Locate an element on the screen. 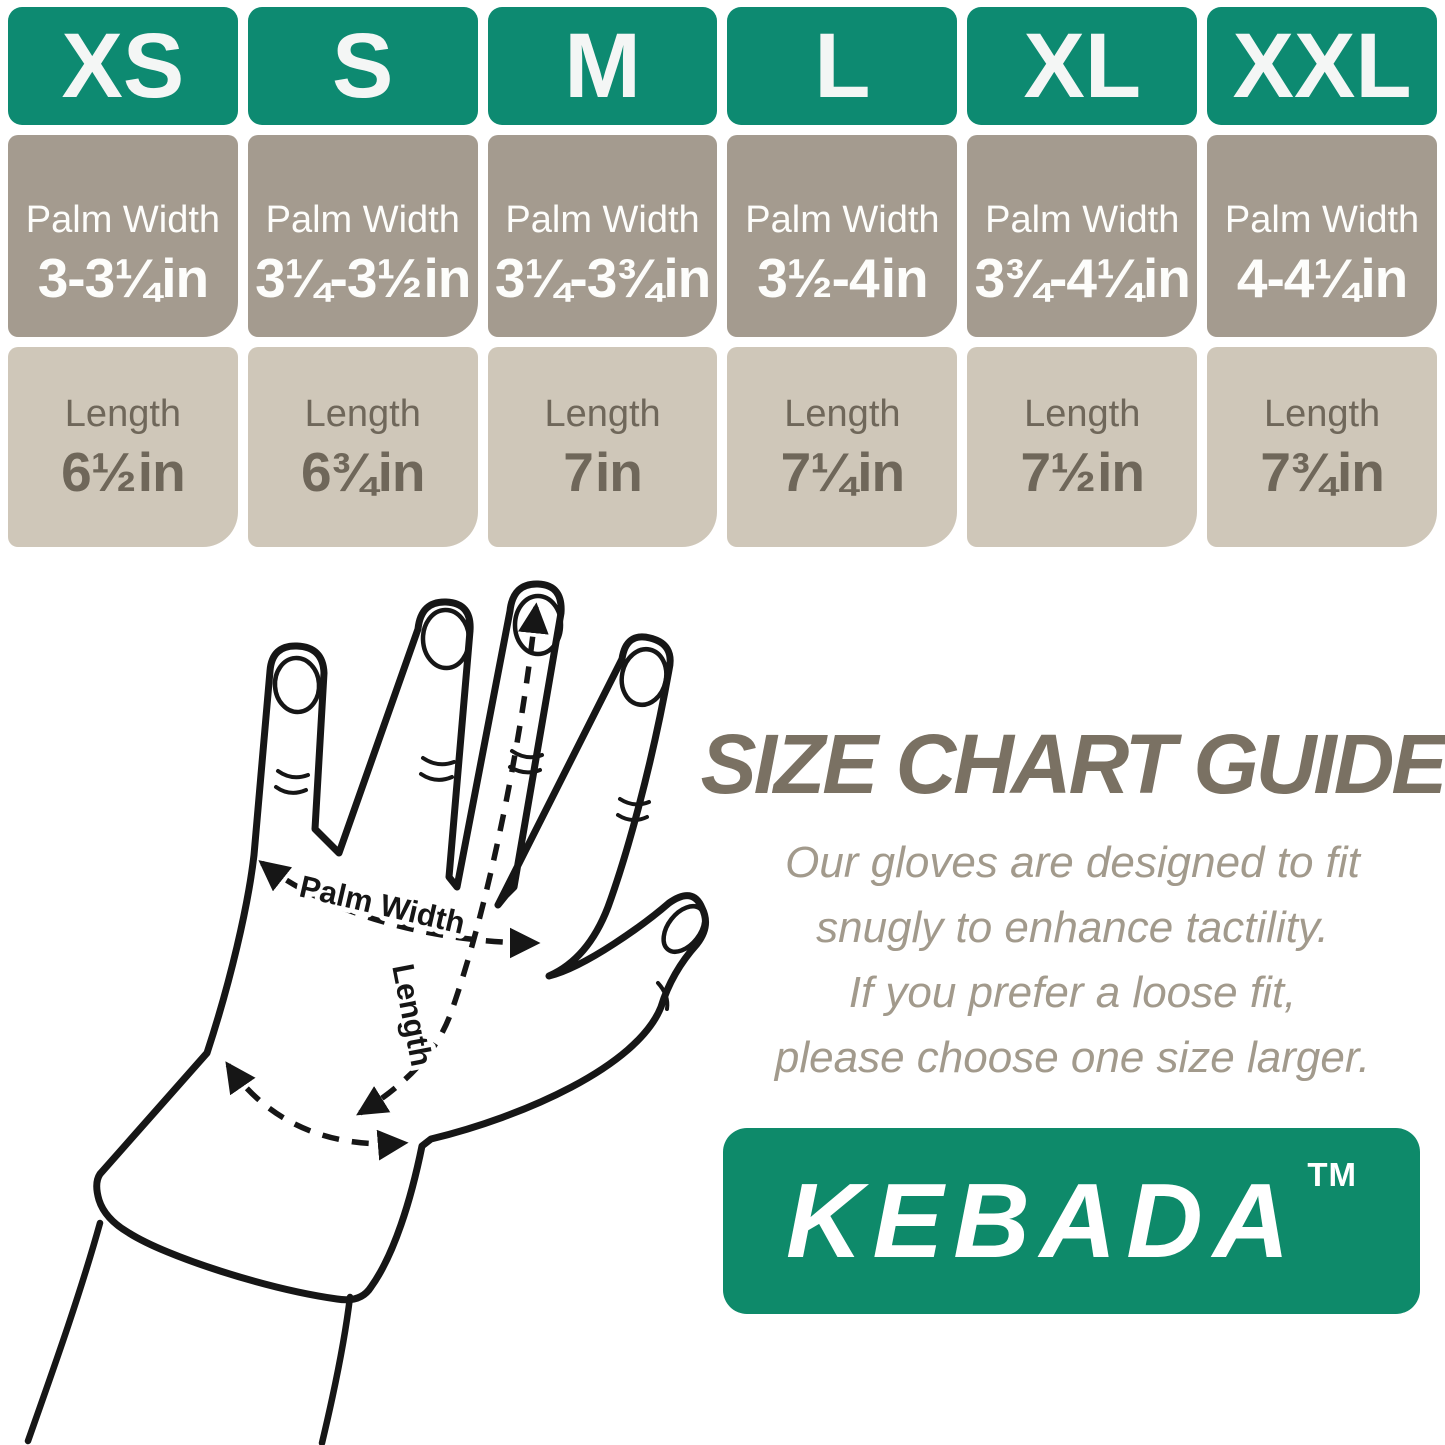 This screenshot has height=1445, width=1445. size-header-xl: XL is located at coordinates (1082, 66).